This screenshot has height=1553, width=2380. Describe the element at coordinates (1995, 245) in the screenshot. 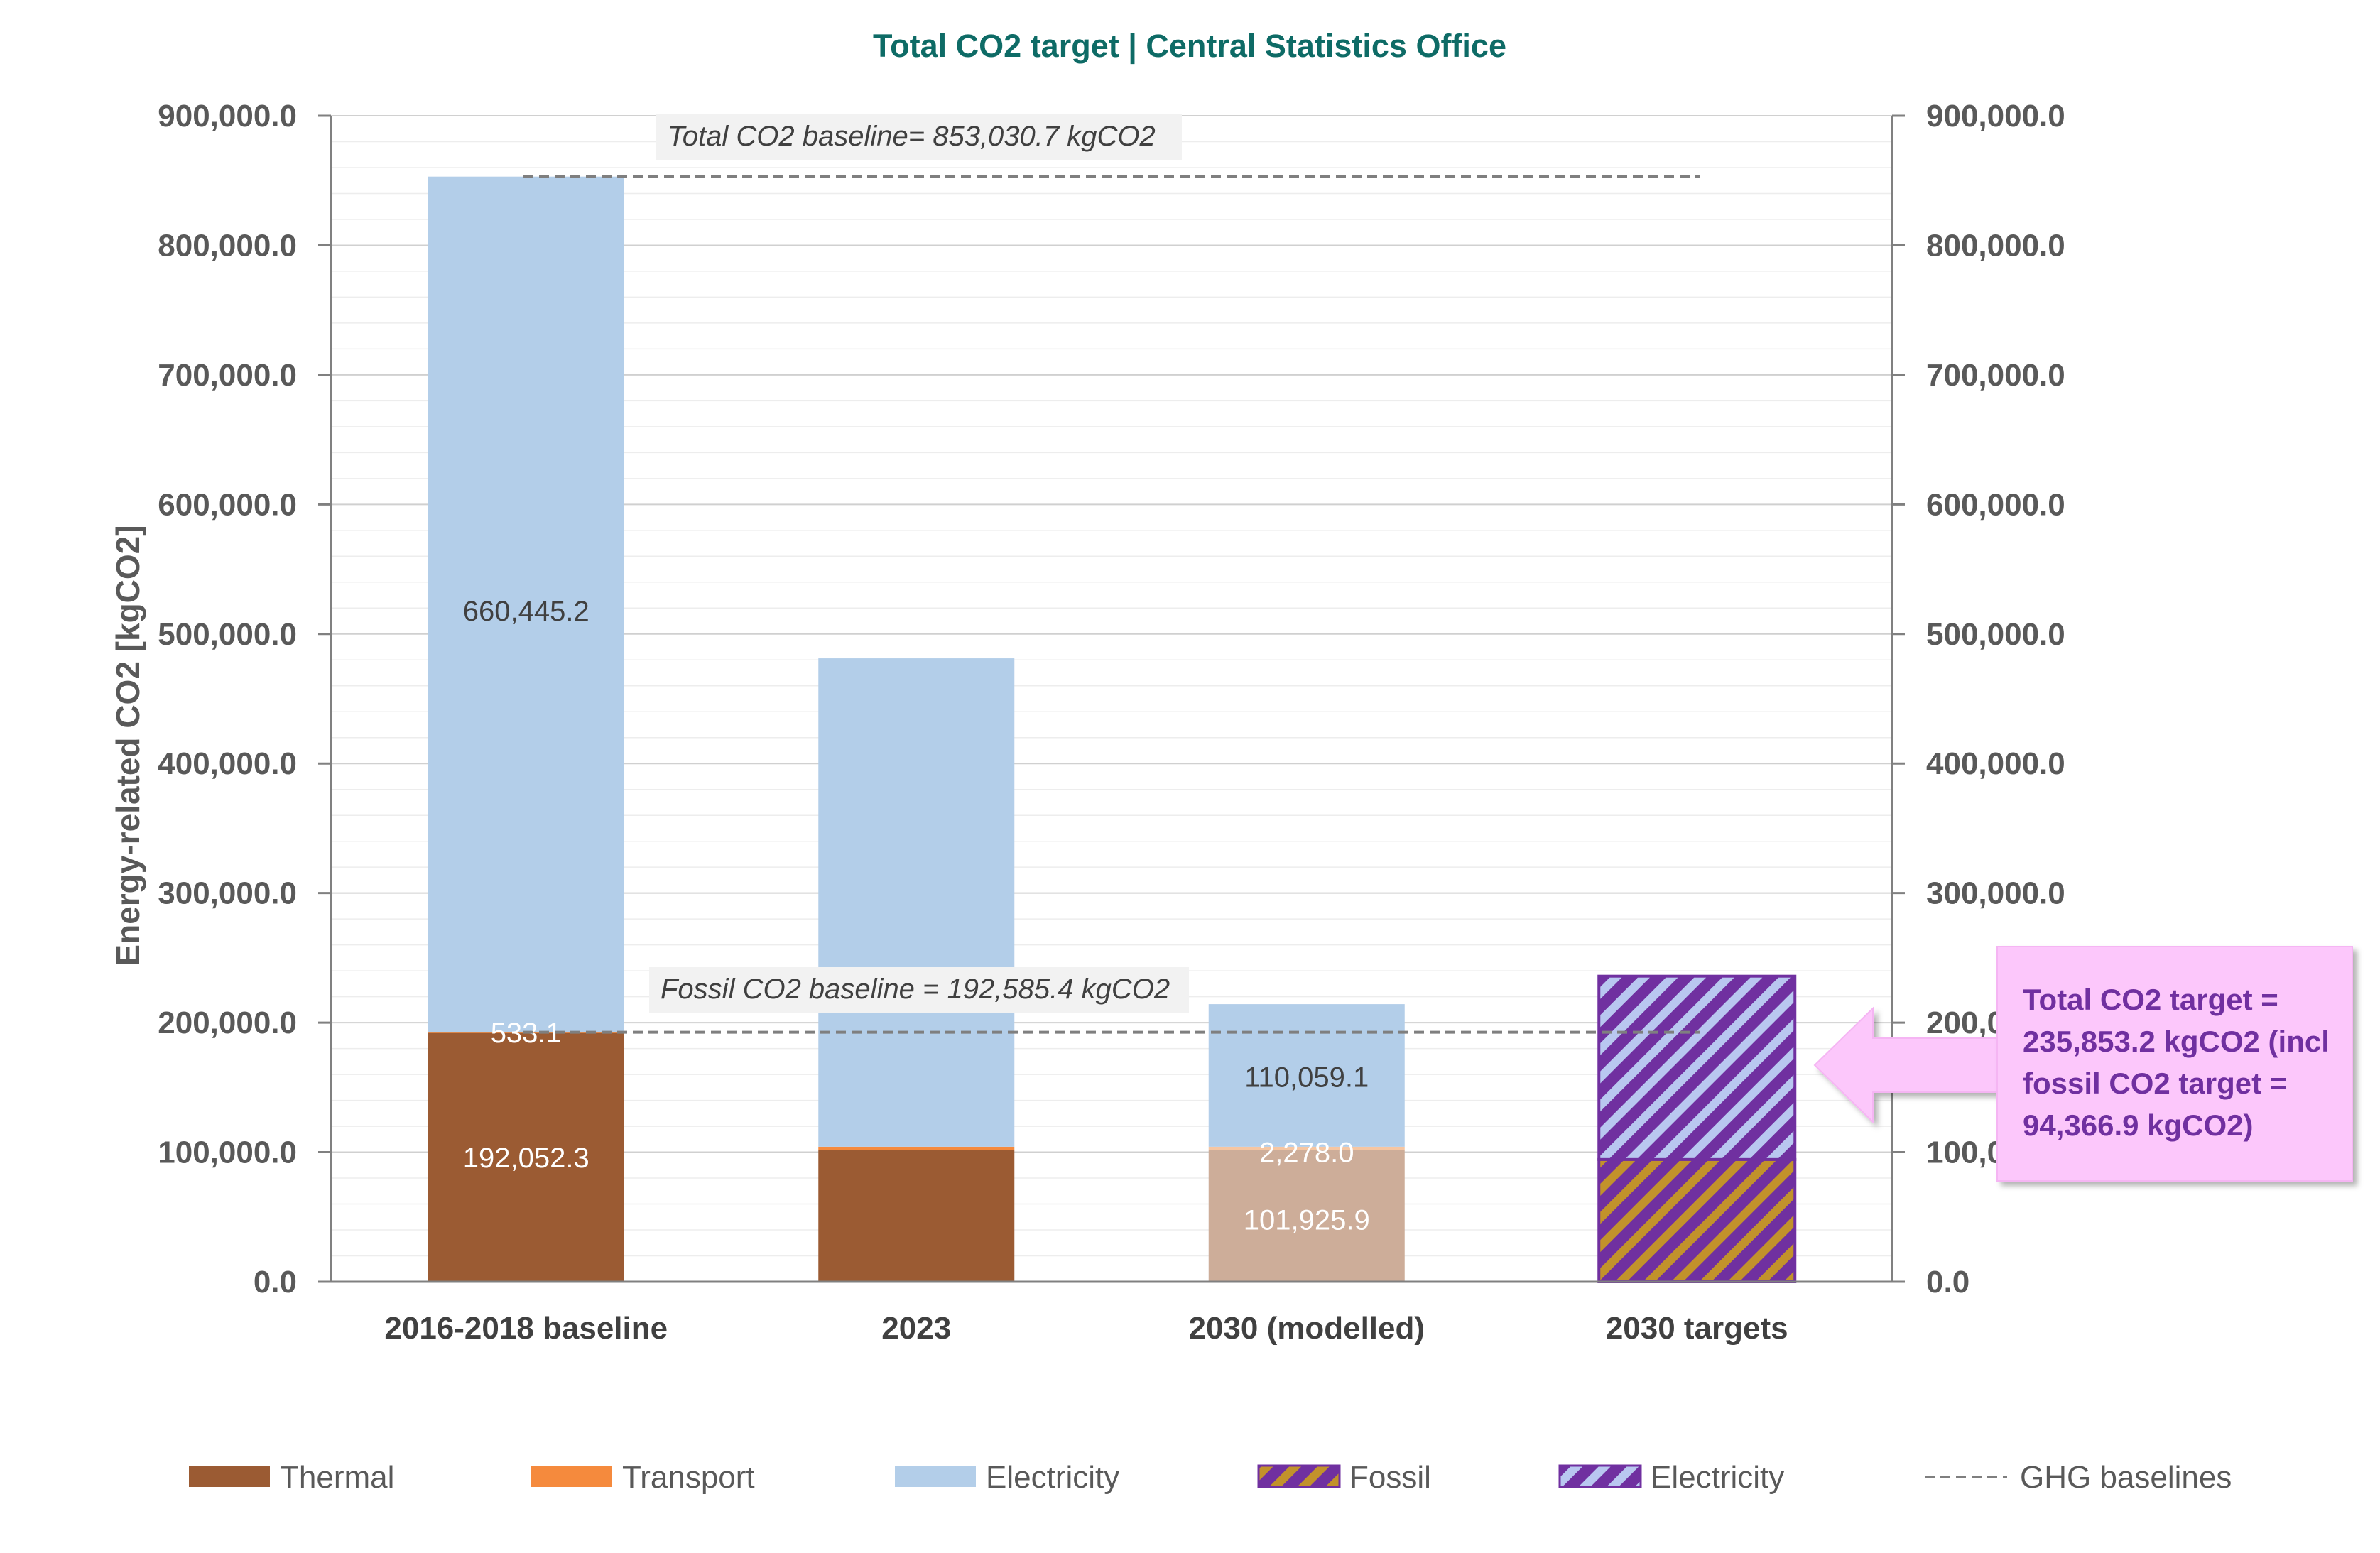

I see `y2-tick-label: 800,000.0` at that location.